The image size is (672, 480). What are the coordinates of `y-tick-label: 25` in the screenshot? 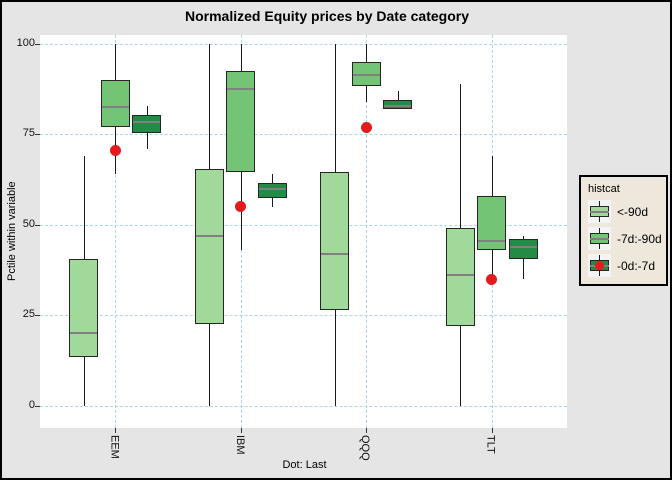 It's located at (28, 314).